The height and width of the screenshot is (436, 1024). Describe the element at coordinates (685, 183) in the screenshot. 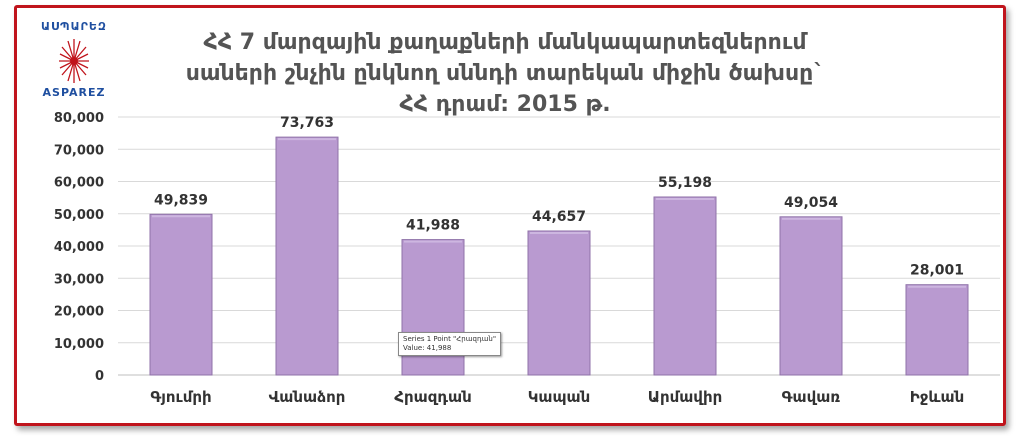

I see `data-label: 55,198` at that location.